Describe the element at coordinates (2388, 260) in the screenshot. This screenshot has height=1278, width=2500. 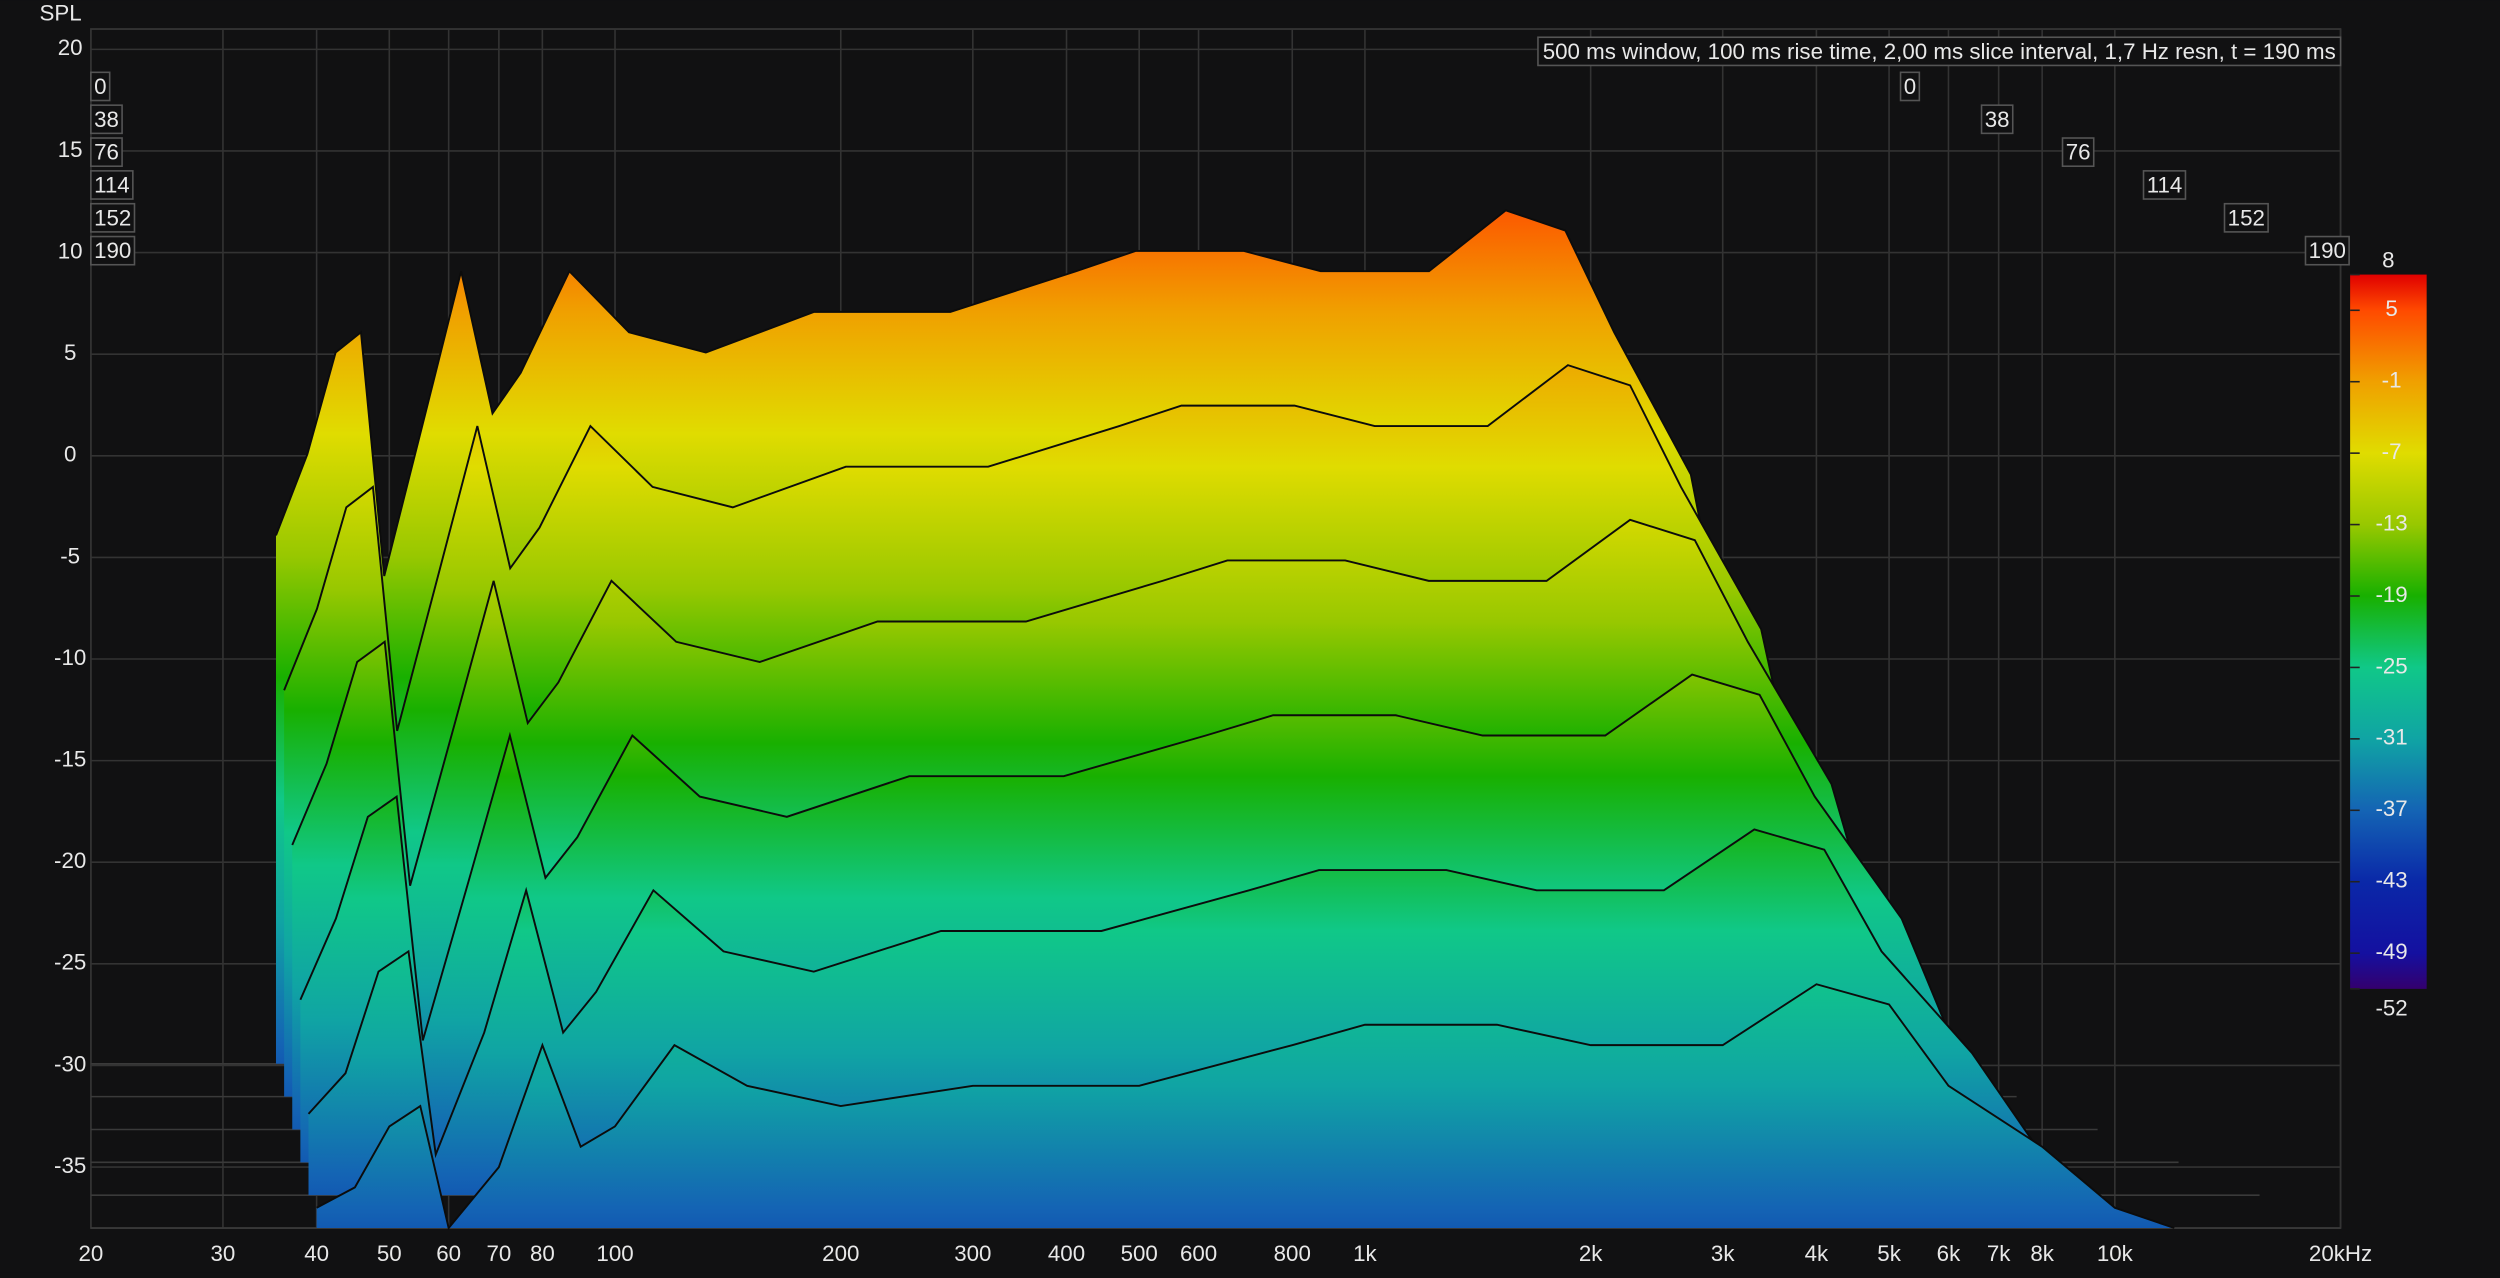
I see `colorbar-tick-label: 8` at that location.